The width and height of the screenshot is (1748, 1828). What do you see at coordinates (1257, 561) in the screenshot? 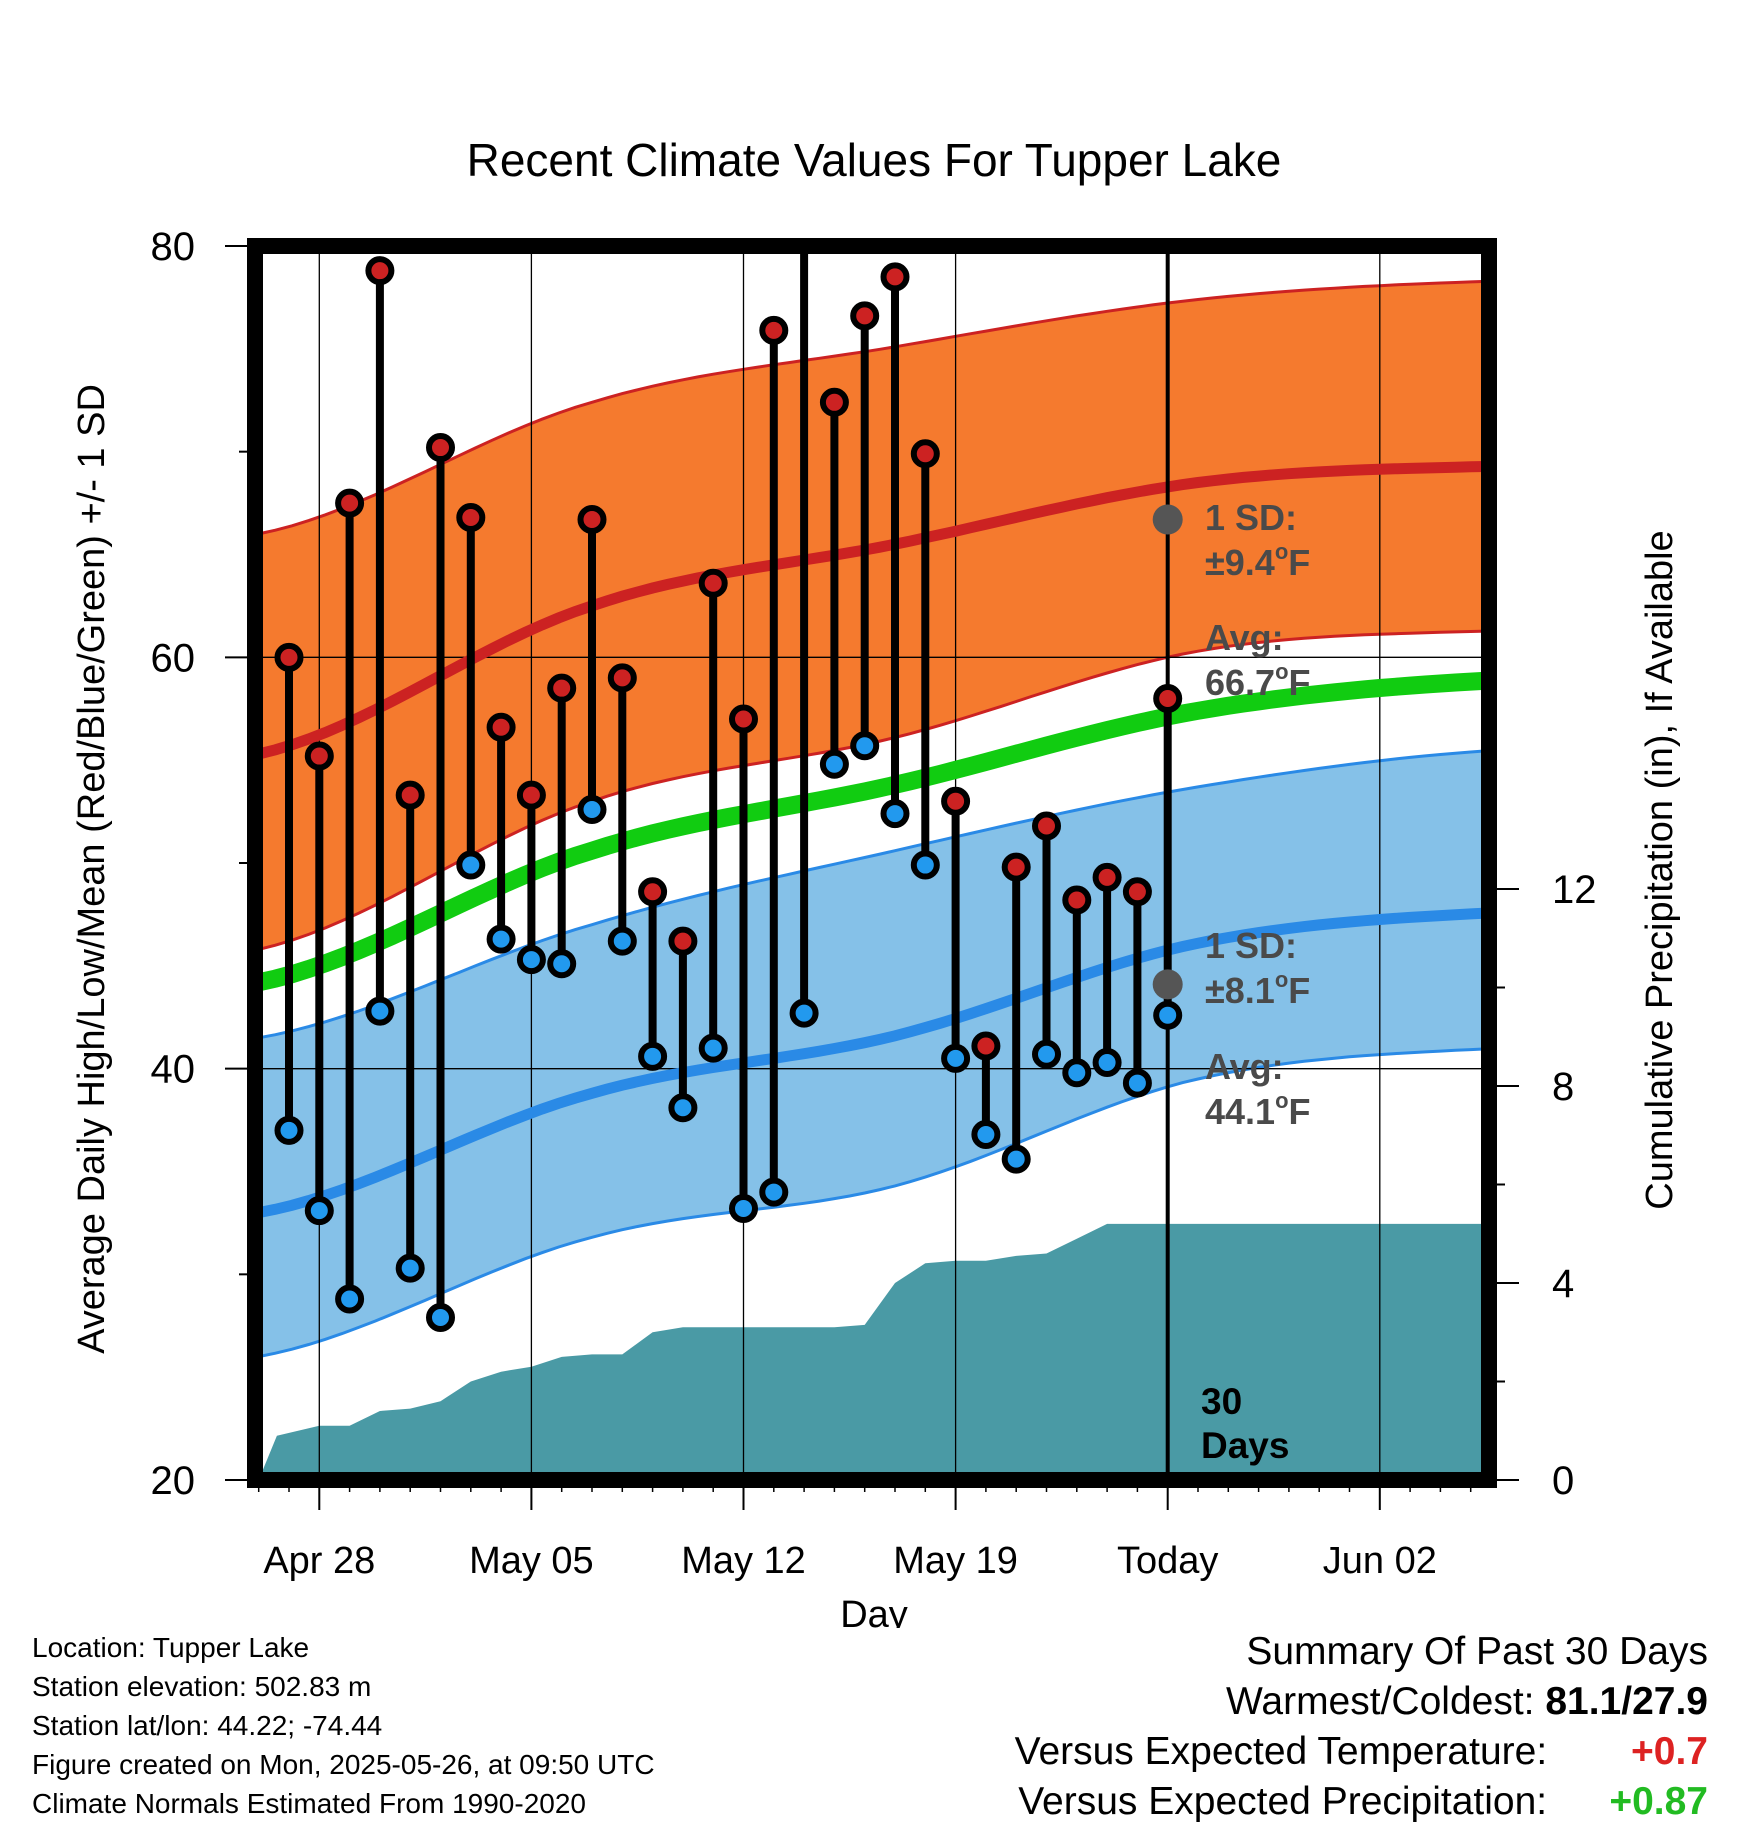
I see `annotation-value: ±9.4oF` at bounding box center [1257, 561].